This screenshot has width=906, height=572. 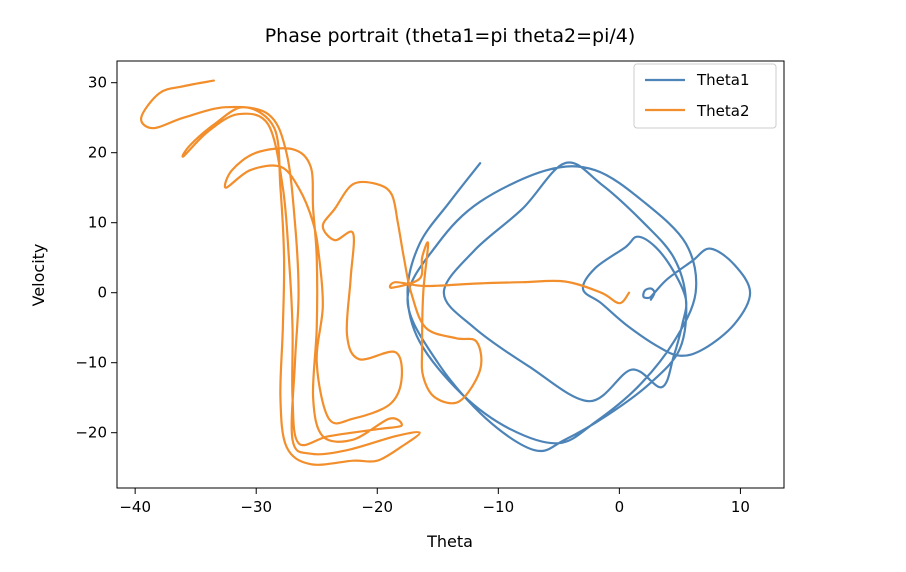 I want to click on x-axis-label: Theta, so click(x=449, y=541).